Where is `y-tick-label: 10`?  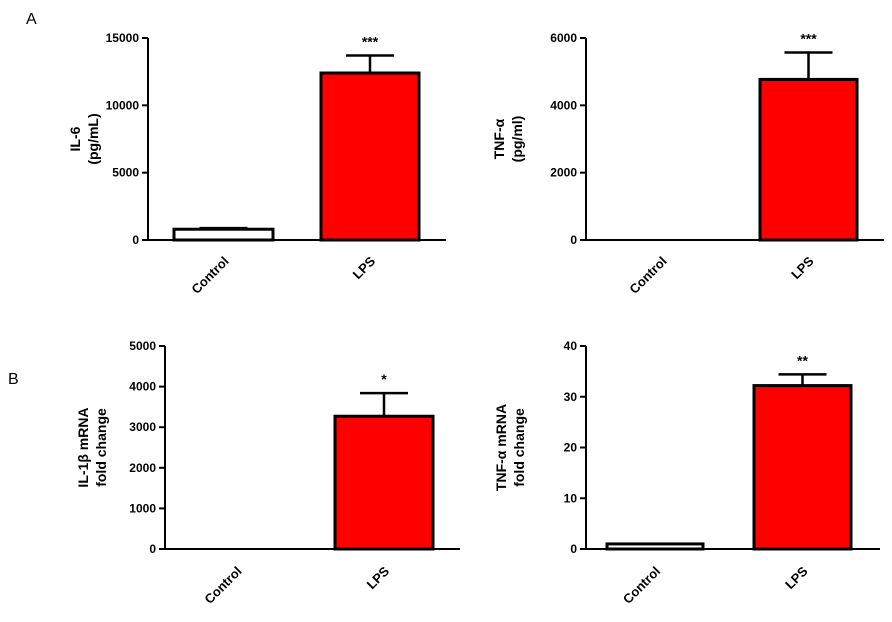
y-tick-label: 10 is located at coordinates (571, 498).